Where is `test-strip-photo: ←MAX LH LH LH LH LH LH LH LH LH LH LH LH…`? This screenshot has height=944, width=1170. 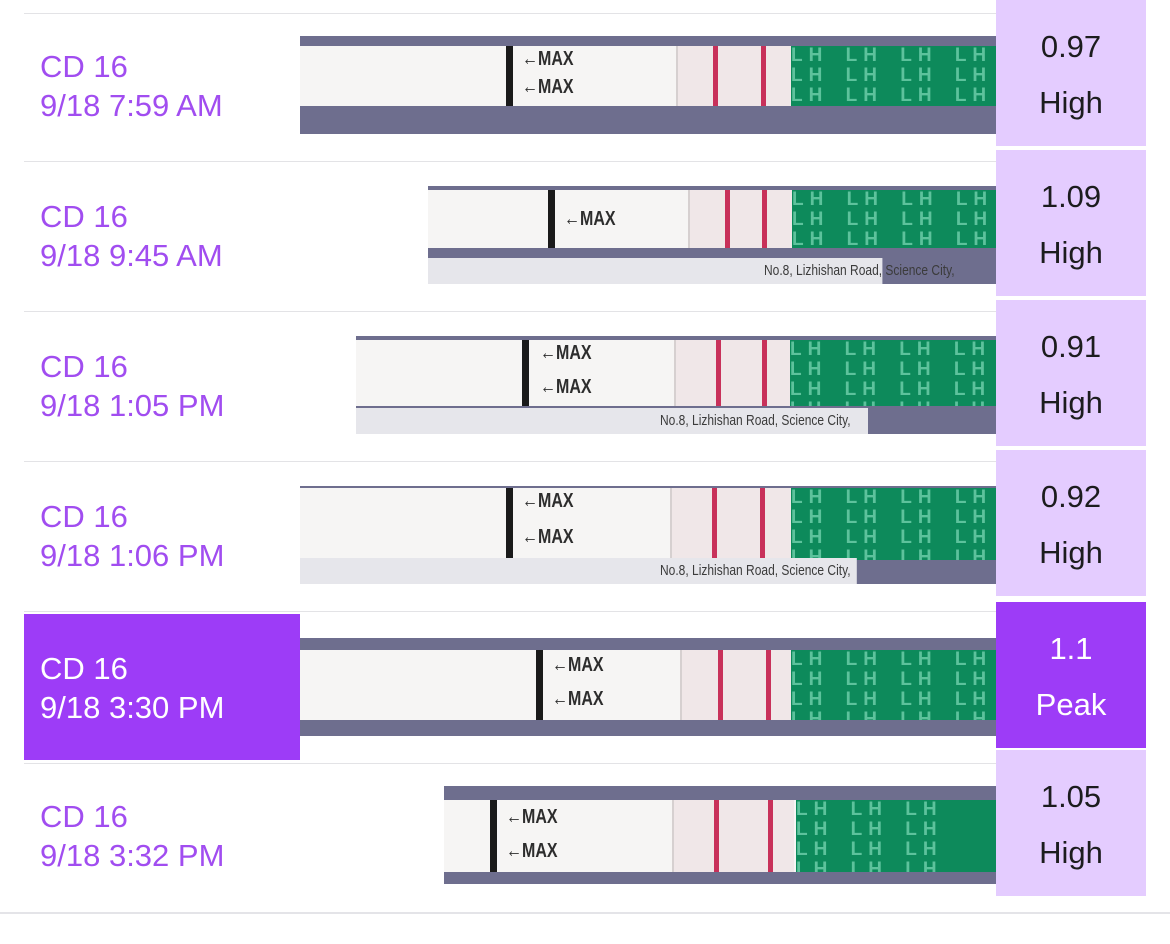
test-strip-photo: ←MAX LH LH LH LH LH LH LH LH LH LH LH LH… is located at coordinates (712, 235).